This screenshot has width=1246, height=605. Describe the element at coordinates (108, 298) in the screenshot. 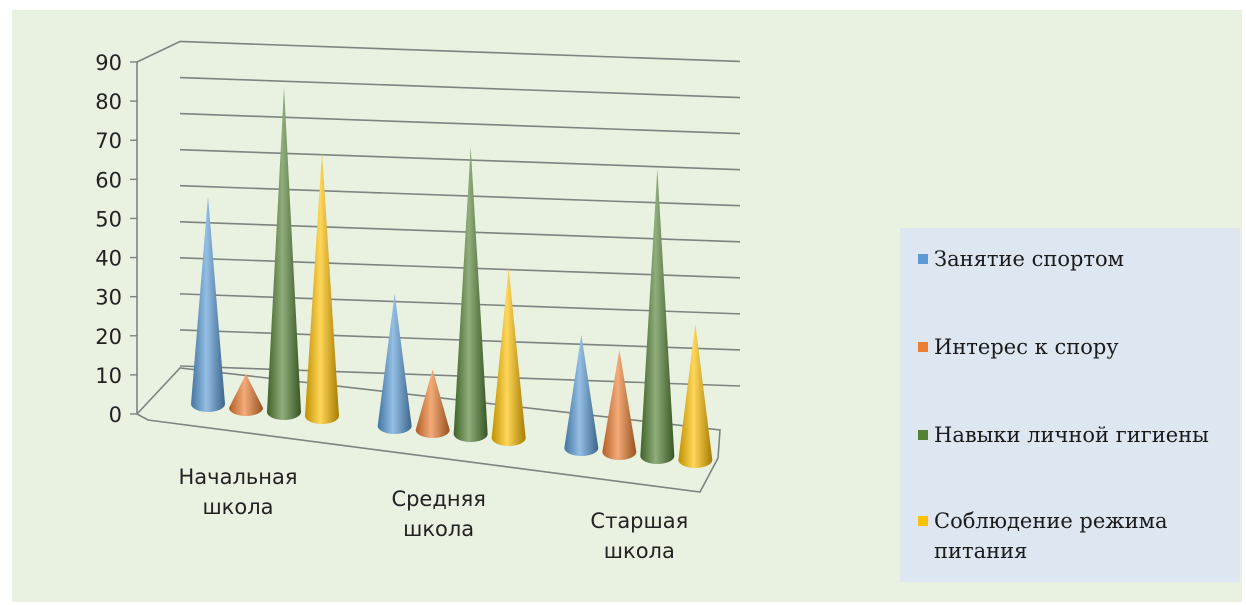

I see `y-tick-label: 30` at that location.